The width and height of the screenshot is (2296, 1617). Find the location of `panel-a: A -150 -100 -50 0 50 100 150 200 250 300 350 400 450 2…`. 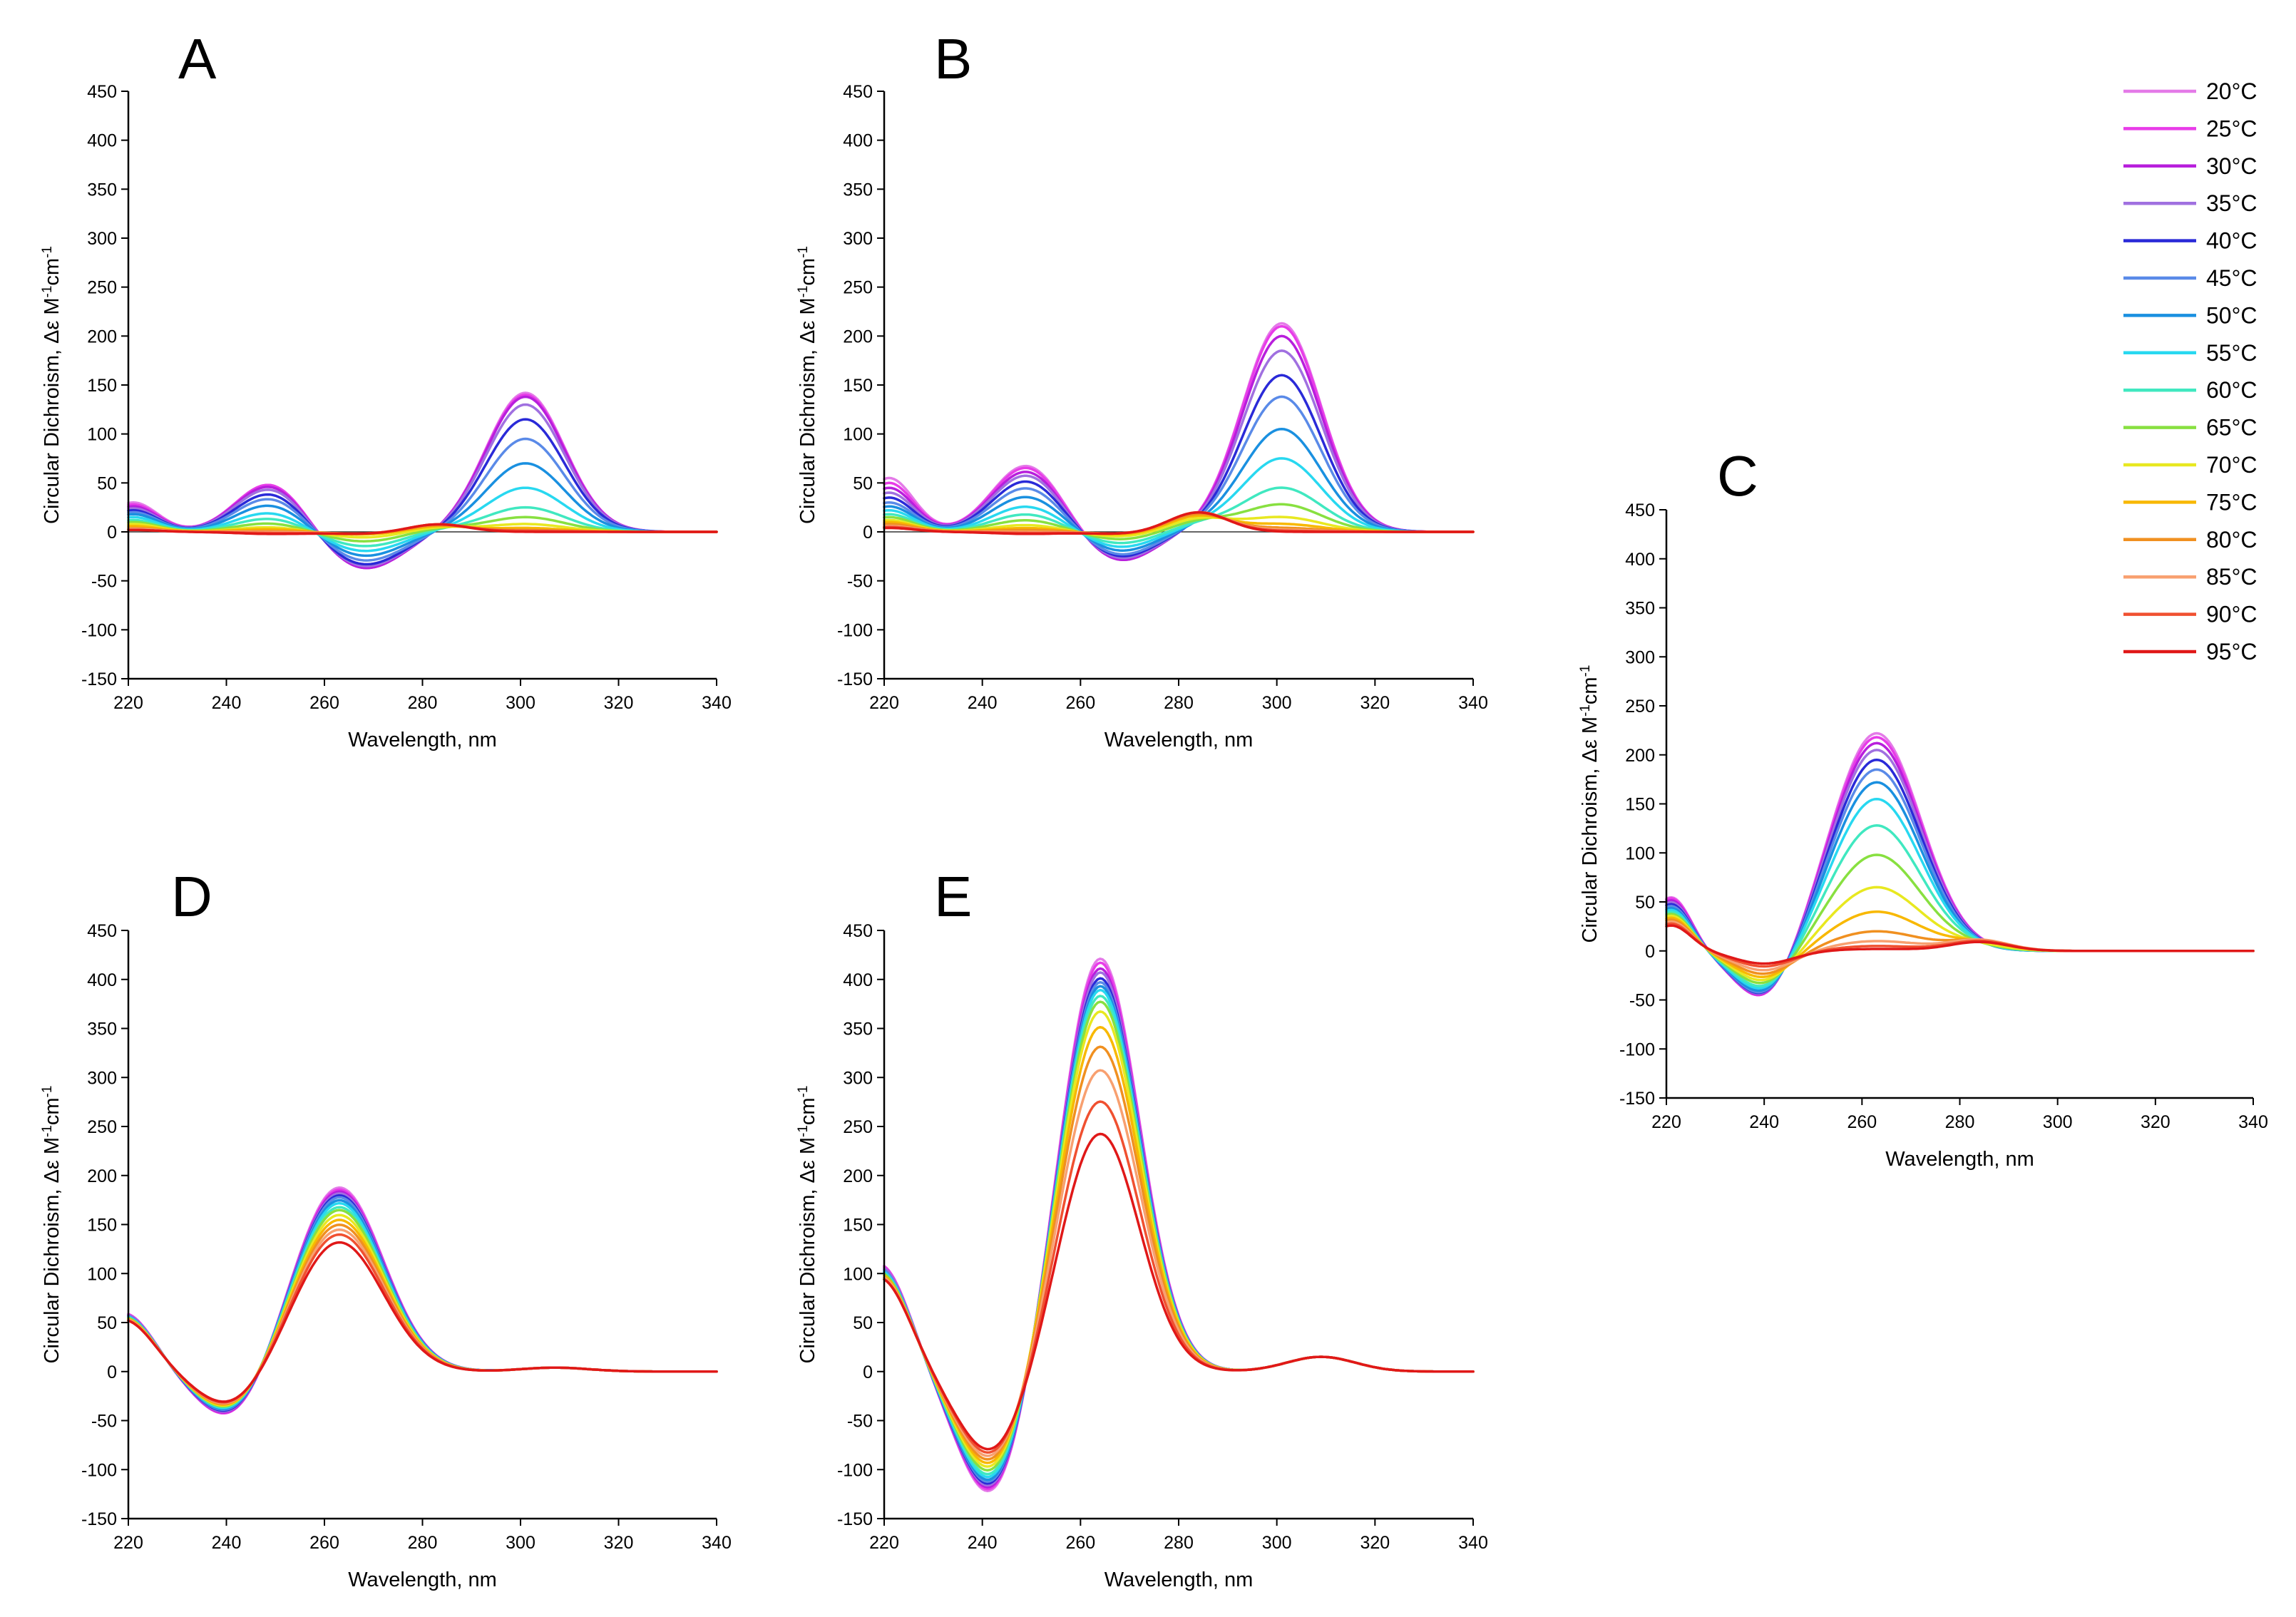

panel-a: A -150 -100 -50 0 50 100 150 200 250 300 350 400 450 2… is located at coordinates (386, 389).